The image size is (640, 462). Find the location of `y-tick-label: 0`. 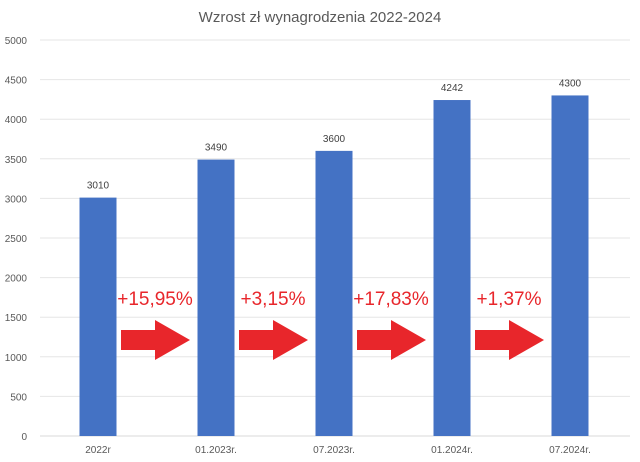

y-tick-label: 0 is located at coordinates (24, 437).